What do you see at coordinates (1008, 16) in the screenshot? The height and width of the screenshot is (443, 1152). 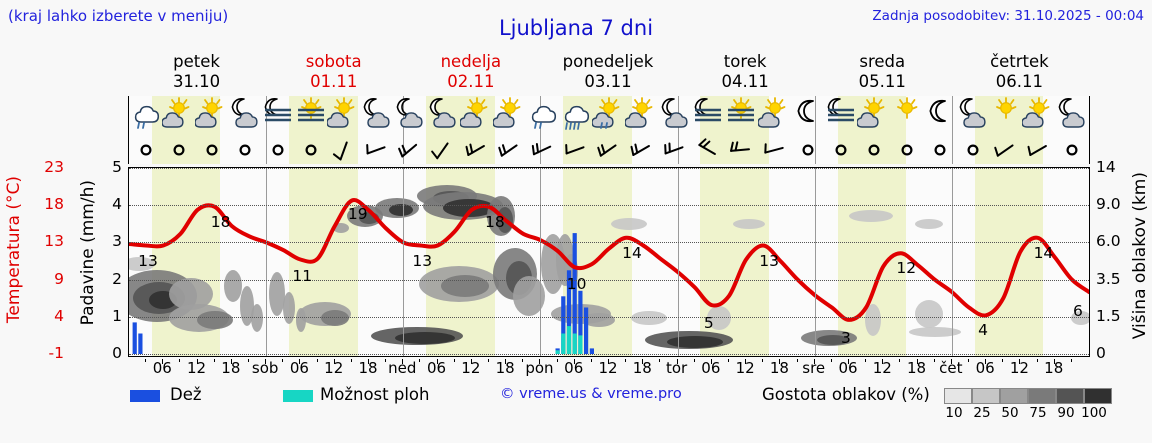 I see `last-update-text: Zadnja posodobitev: 31.10.2025 - 00:04` at bounding box center [1008, 16].